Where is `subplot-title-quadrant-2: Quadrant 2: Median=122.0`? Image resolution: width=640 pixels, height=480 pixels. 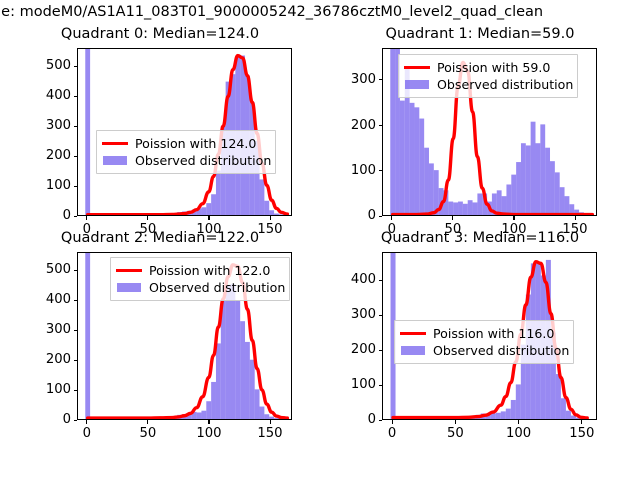
subplot-title-quadrant-2: Quadrant 2: Median=122.0 is located at coordinates (160, 238).